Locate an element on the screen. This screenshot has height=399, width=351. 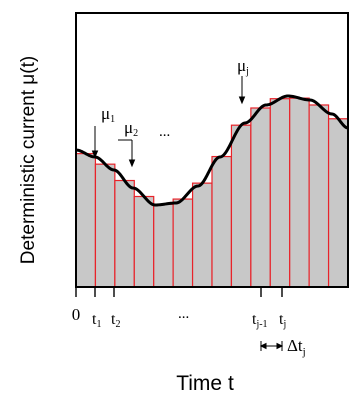
delta-t-marker is located at coordinates (271, 346).